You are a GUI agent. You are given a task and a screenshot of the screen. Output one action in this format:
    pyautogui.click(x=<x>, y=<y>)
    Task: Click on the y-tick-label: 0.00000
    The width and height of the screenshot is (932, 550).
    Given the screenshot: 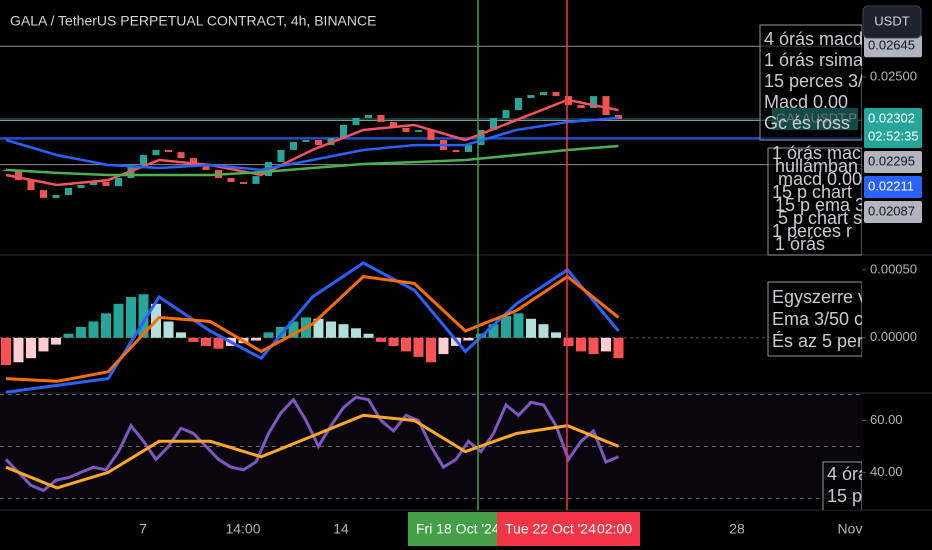 What is the action you would take?
    pyautogui.click(x=893, y=336)
    